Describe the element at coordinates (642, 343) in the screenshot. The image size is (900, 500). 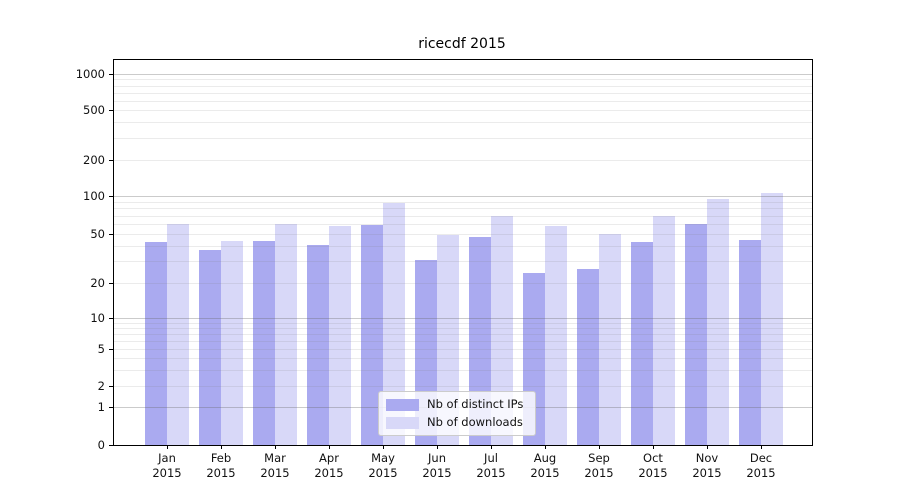
I see `bar-distinct-ips-oct` at that location.